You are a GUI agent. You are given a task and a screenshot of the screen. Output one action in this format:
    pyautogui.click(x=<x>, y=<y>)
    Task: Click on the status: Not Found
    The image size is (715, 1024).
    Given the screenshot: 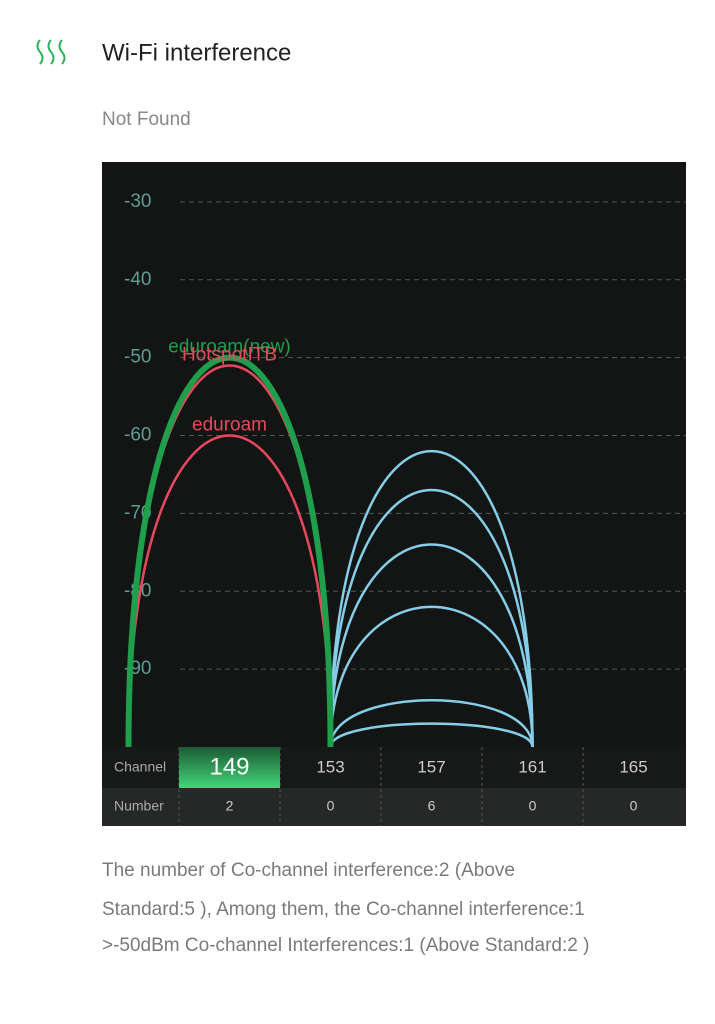 What is the action you would take?
    pyautogui.click(x=146, y=119)
    